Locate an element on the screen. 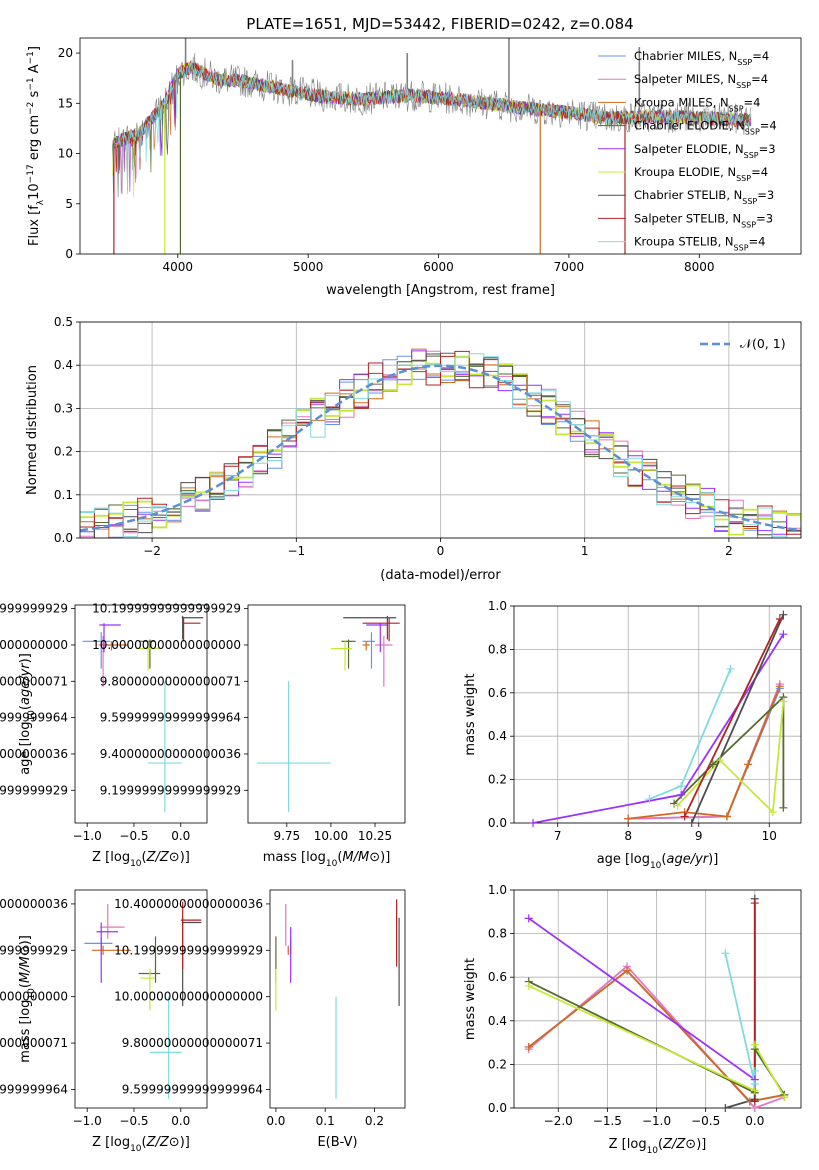 Image resolution: width=819 pixels, height=1170 pixels. y-axis-label: Normed distribution is located at coordinates (32, 430).